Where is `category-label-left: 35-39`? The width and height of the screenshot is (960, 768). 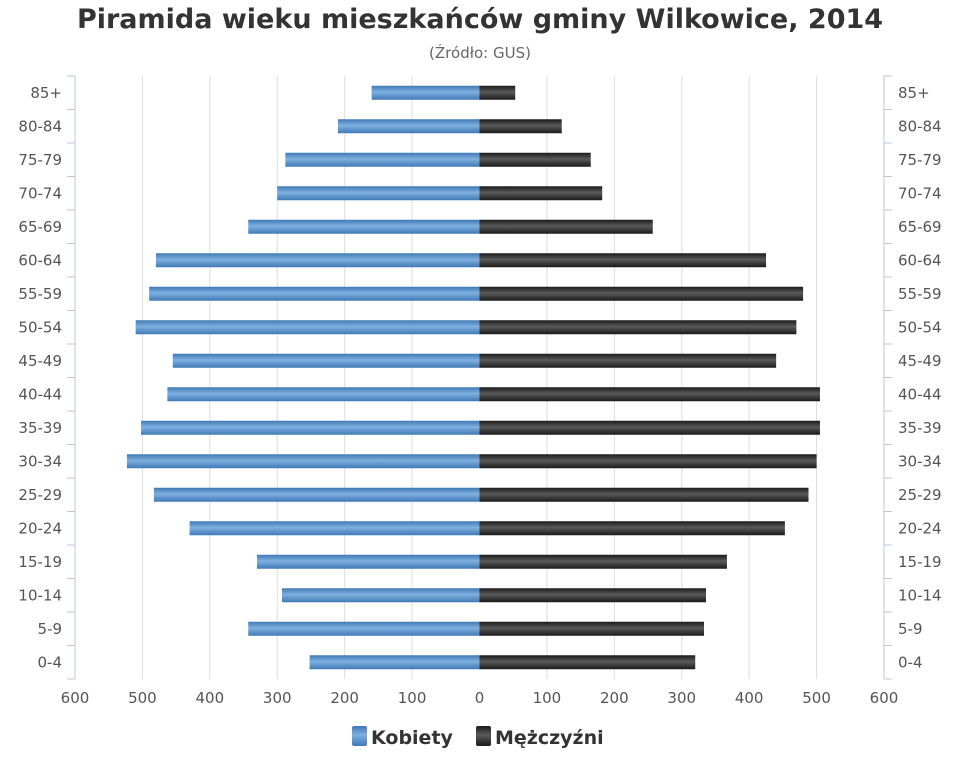 category-label-left: 35-39 is located at coordinates (40, 428).